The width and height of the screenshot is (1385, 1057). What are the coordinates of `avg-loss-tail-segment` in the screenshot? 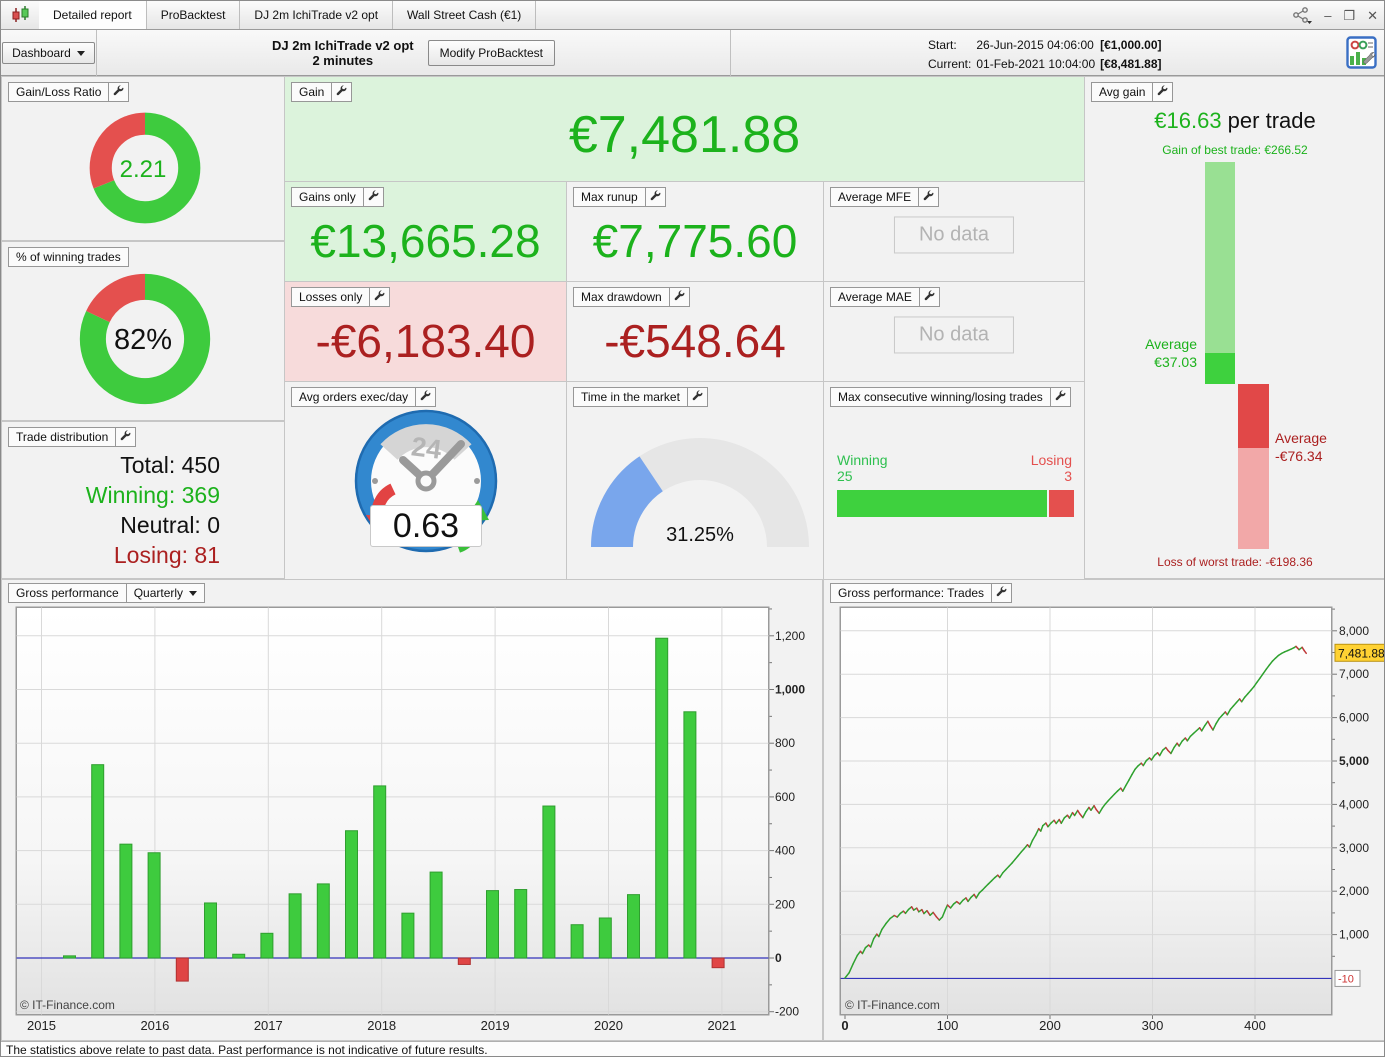 It's located at (1253, 498).